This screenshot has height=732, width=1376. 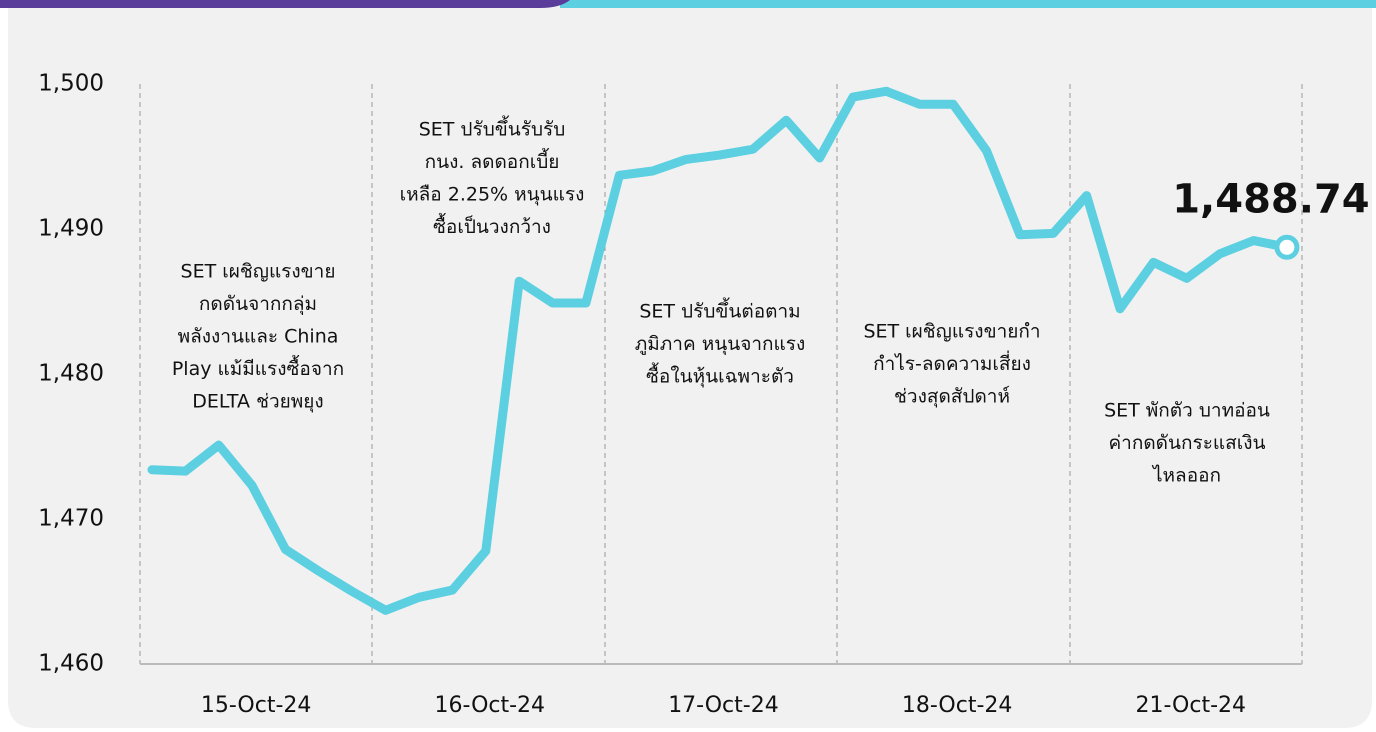 I want to click on annotation: Play แม้มีแรงซื้อจาก, so click(x=258, y=367).